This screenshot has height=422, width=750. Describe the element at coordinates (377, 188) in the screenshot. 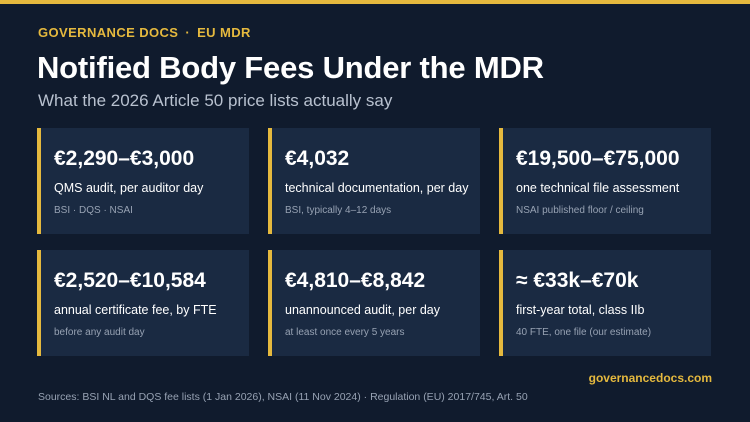

I see `fee-description: technical documentation, per day` at that location.